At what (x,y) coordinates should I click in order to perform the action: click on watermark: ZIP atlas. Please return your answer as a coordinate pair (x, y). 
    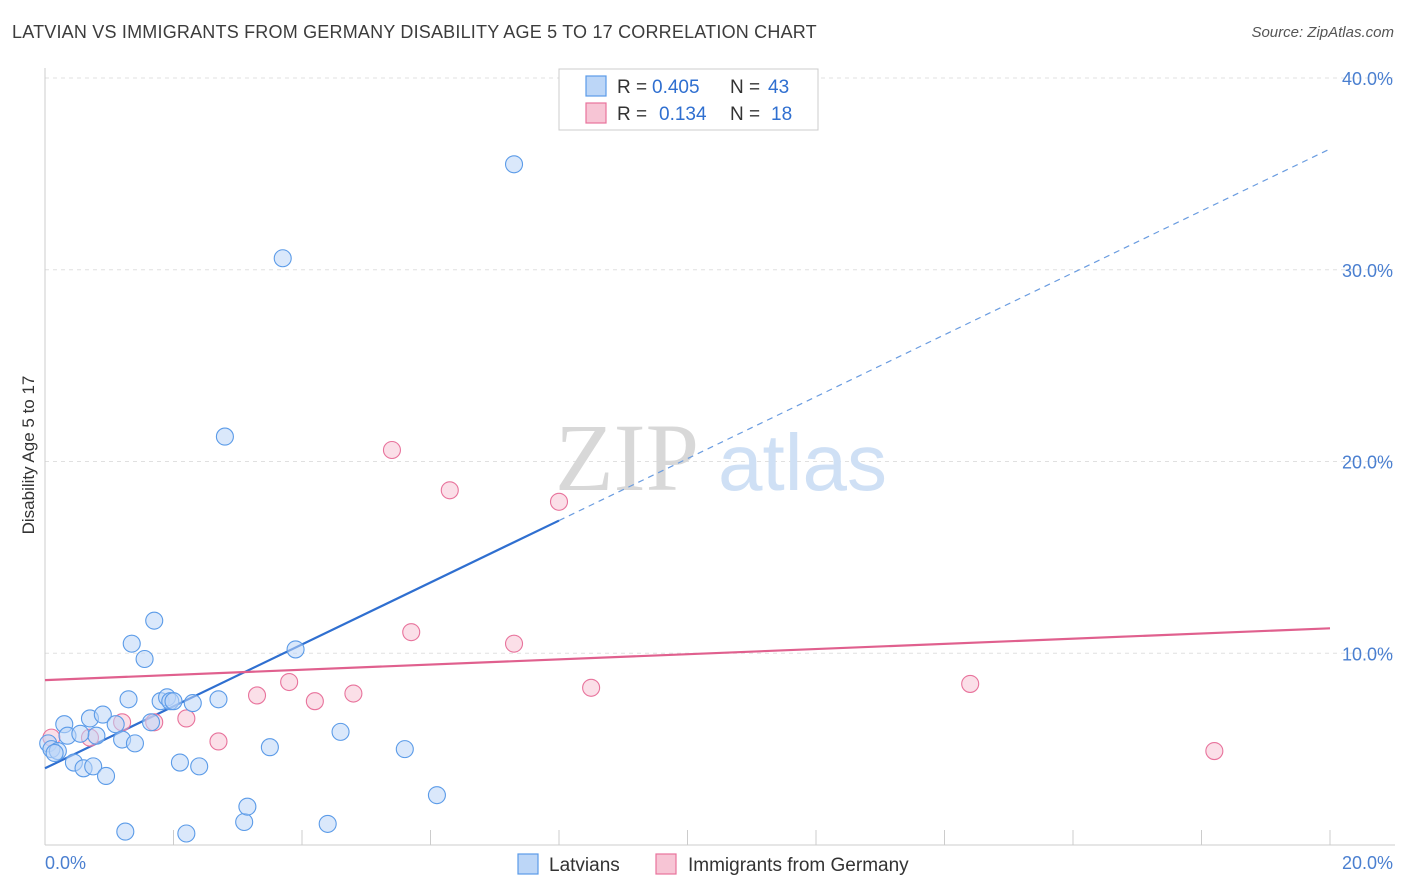
    Looking at the image, I should click on (721, 457).